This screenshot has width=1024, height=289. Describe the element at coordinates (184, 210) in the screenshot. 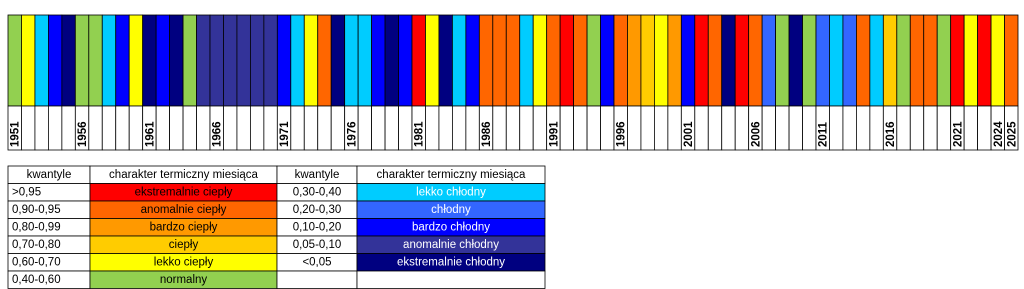

I see `class-text: anomalnie ciepły` at that location.